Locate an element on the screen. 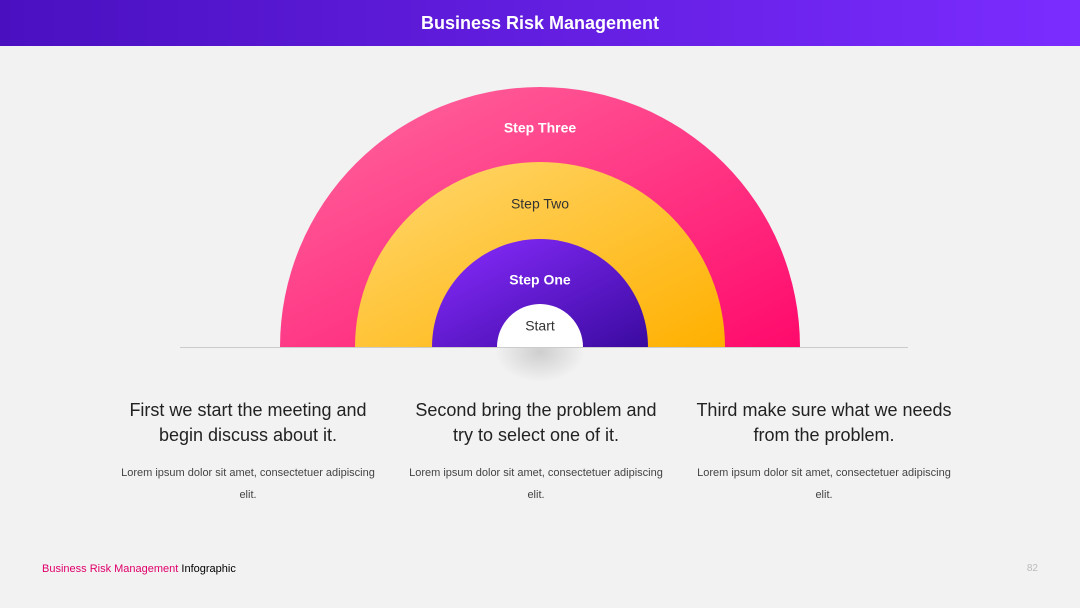 Image resolution: width=1080 pixels, height=608 pixels. footer-highlight: Business Risk Management is located at coordinates (110, 569).